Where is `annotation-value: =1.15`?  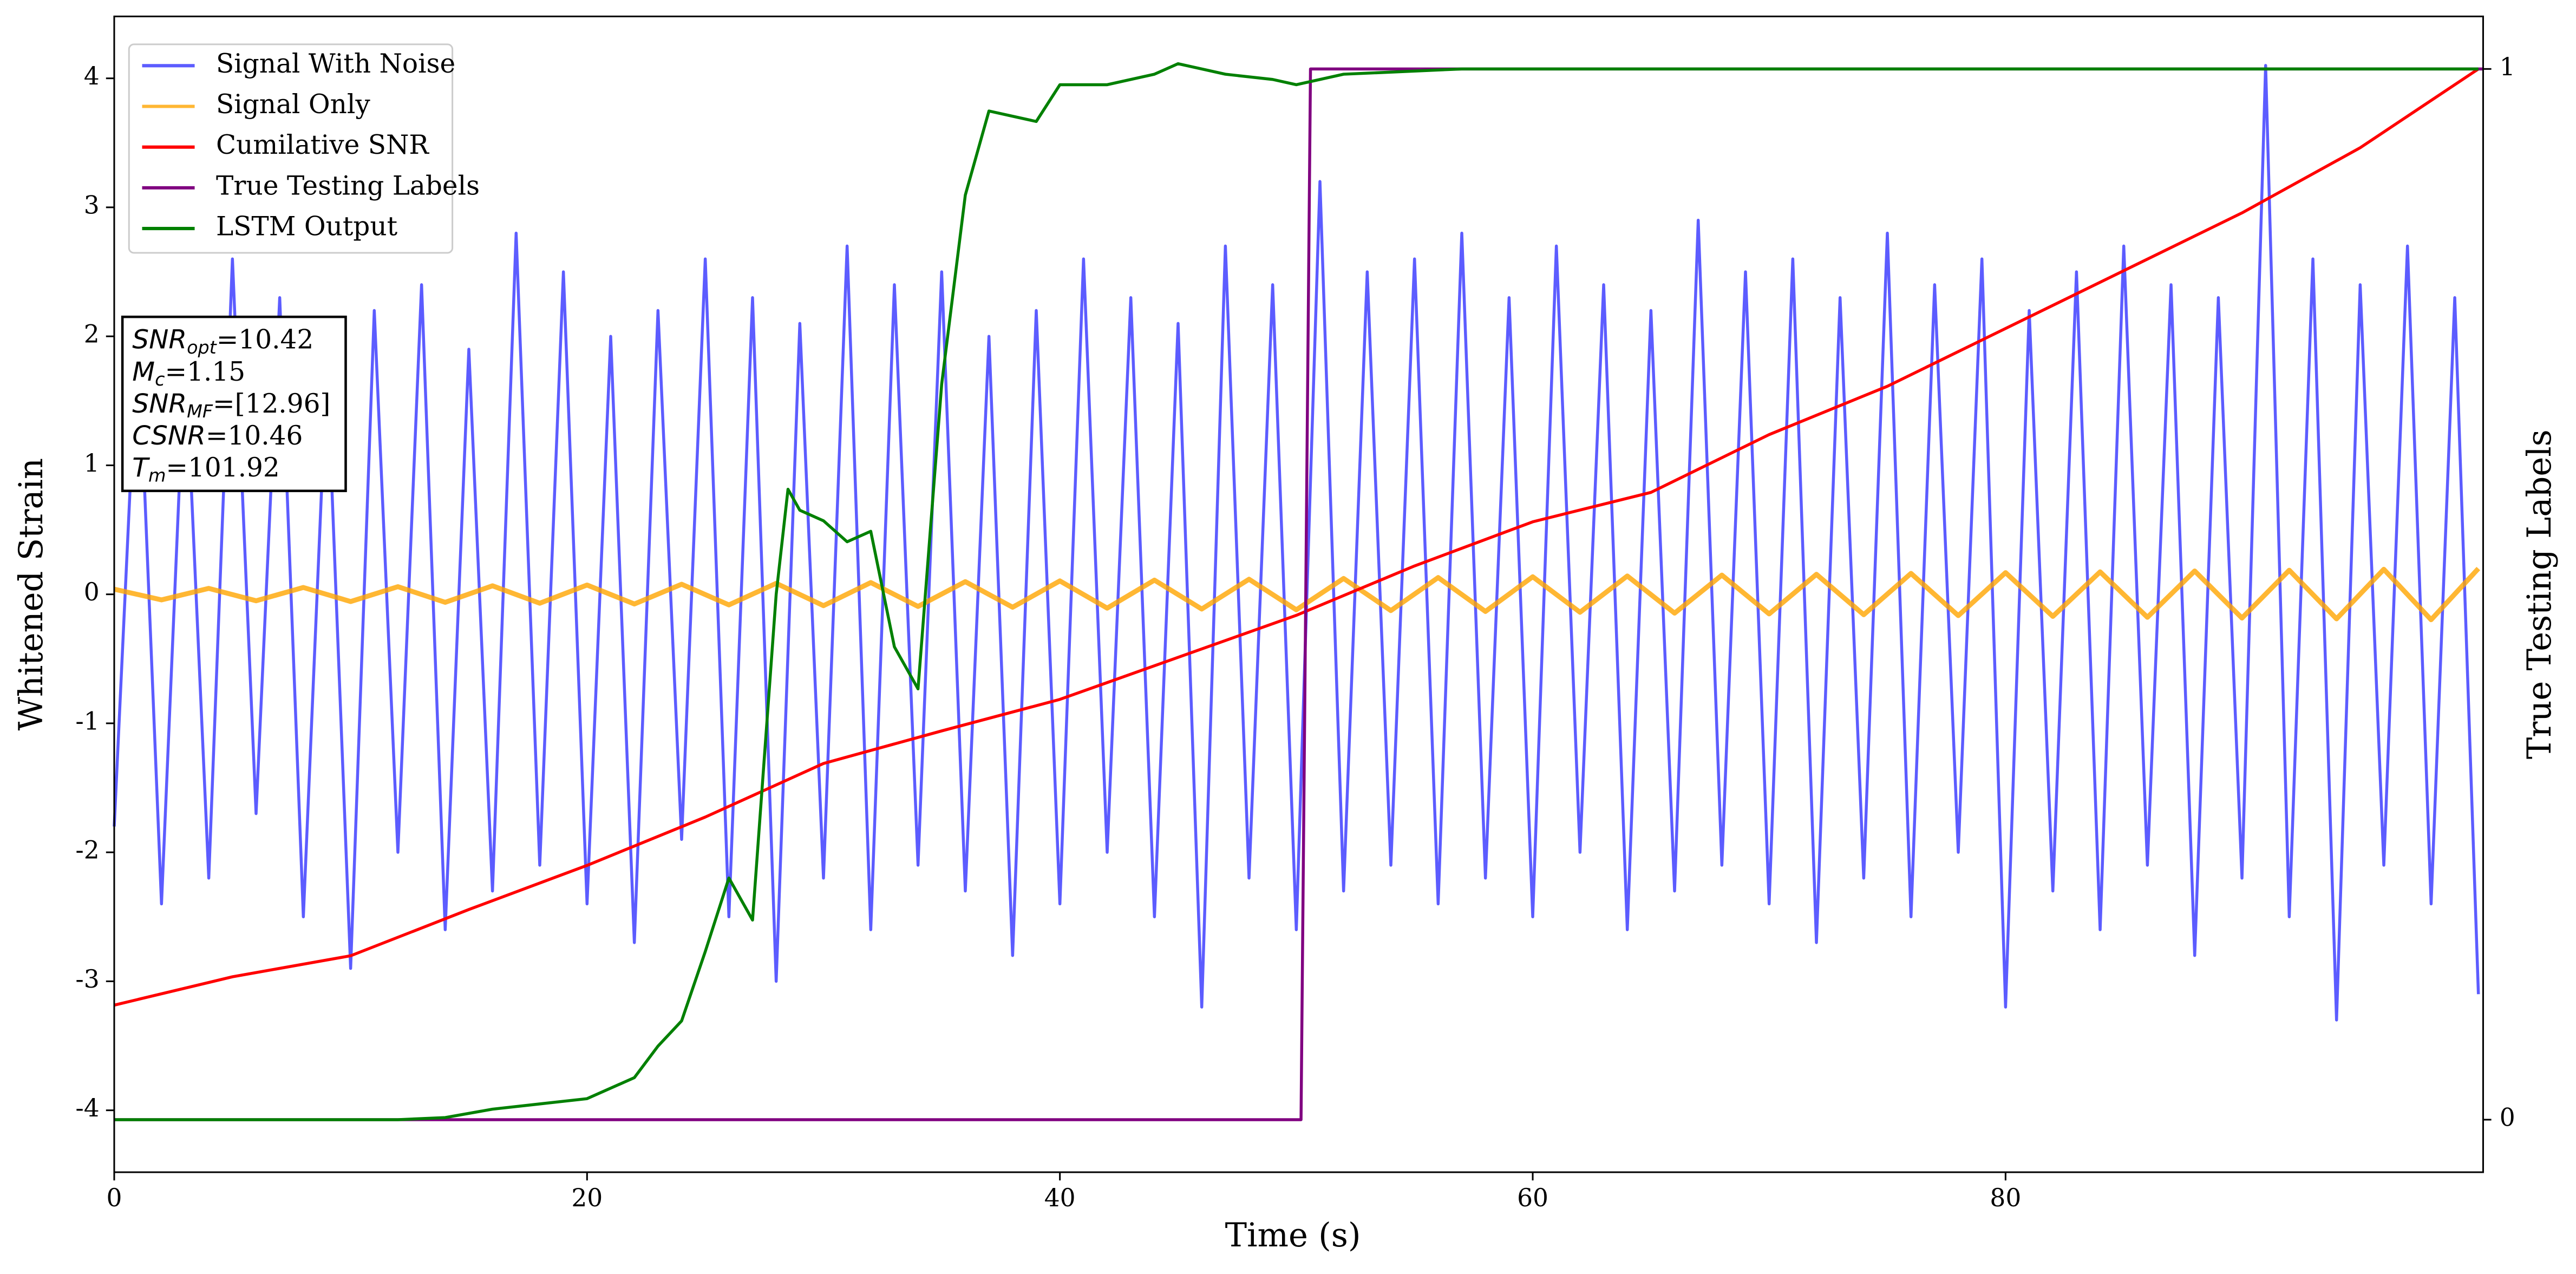 annotation-value: =1.15 is located at coordinates (206, 371).